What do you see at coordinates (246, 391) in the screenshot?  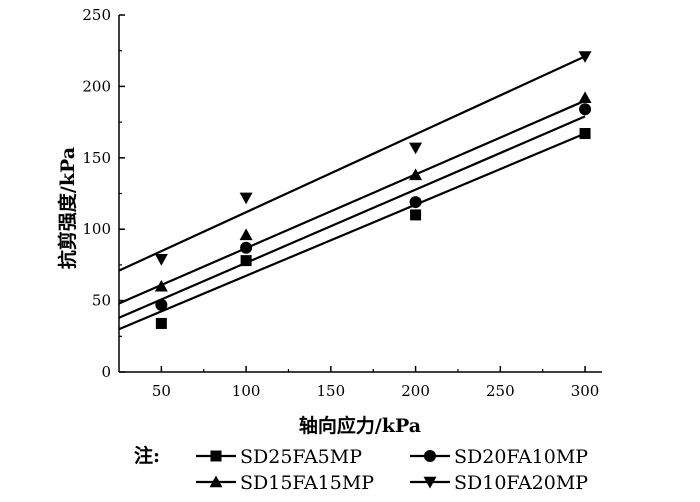 I see `x-tick-label: 100` at bounding box center [246, 391].